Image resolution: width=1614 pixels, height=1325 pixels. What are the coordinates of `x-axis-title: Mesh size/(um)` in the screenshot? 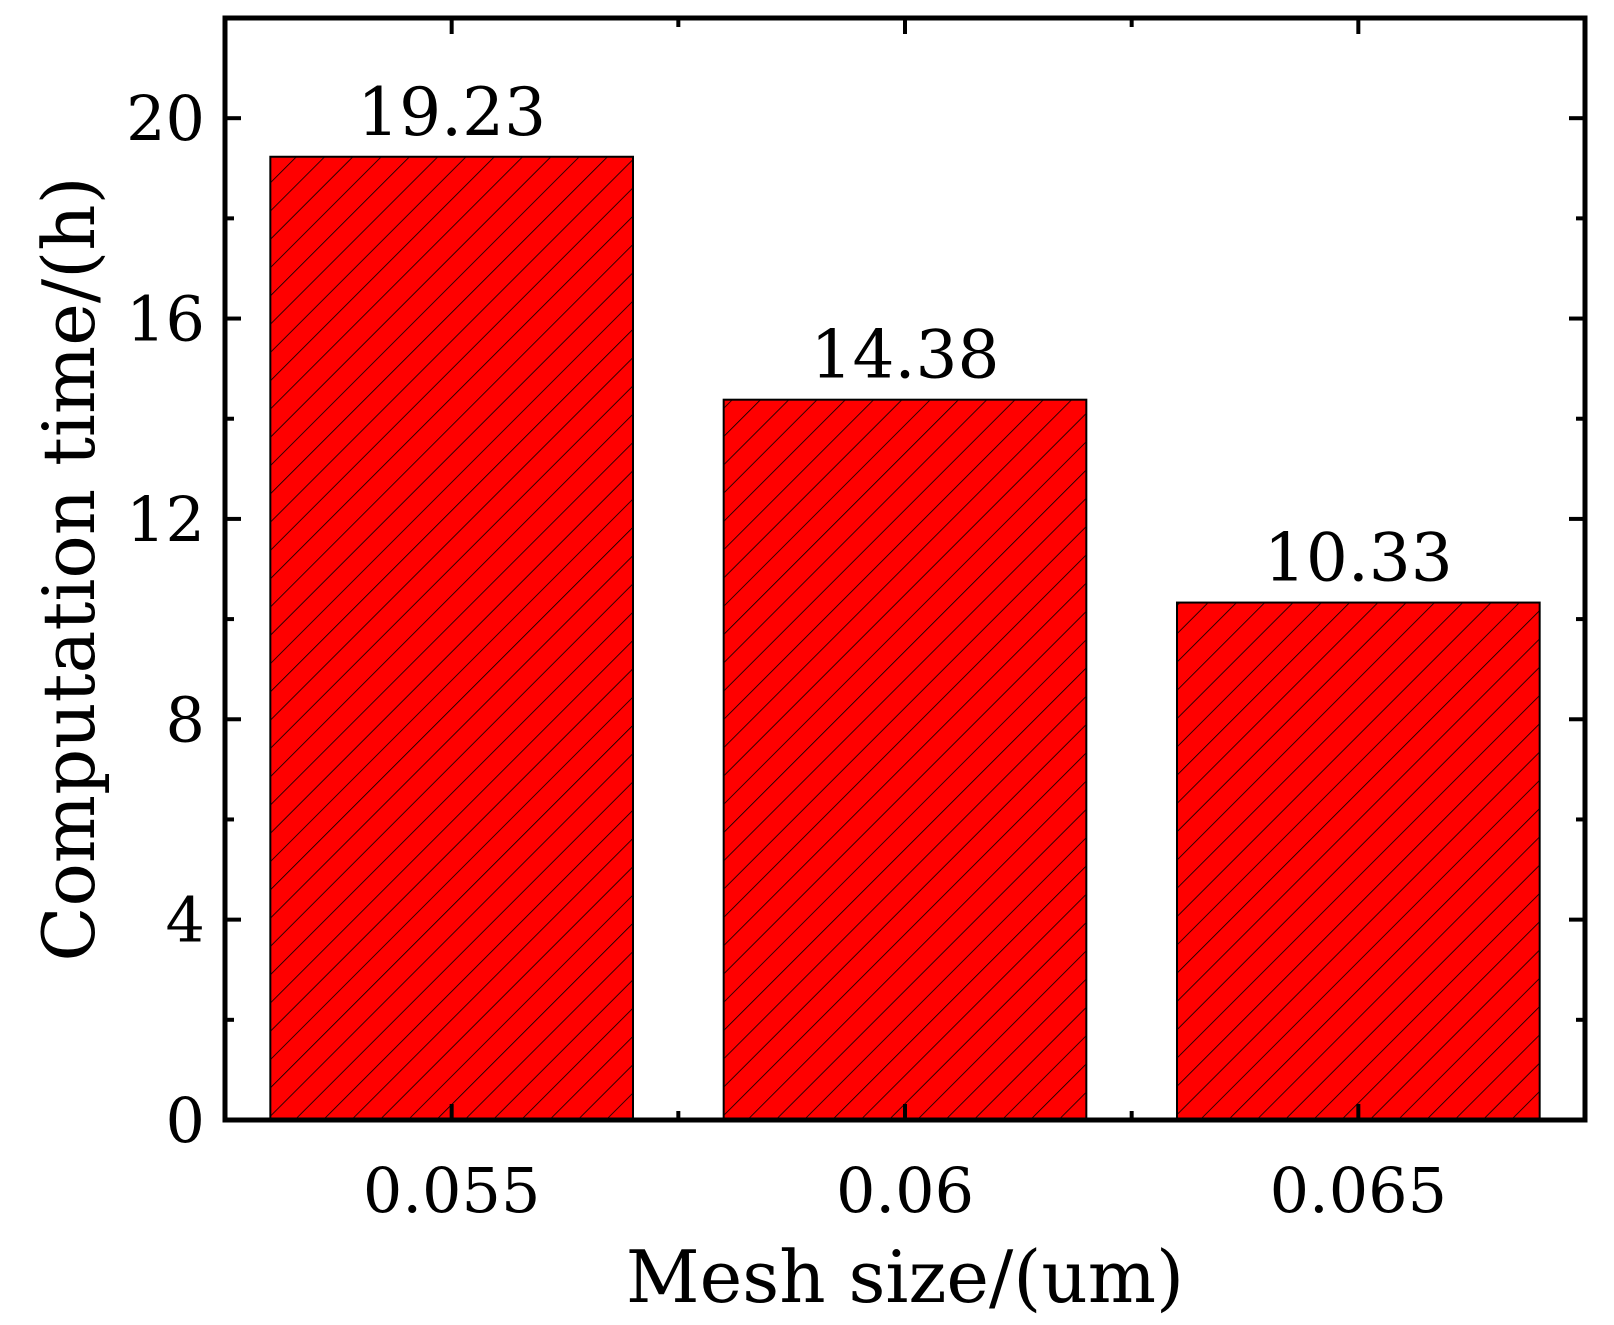 It's located at (905, 1277).